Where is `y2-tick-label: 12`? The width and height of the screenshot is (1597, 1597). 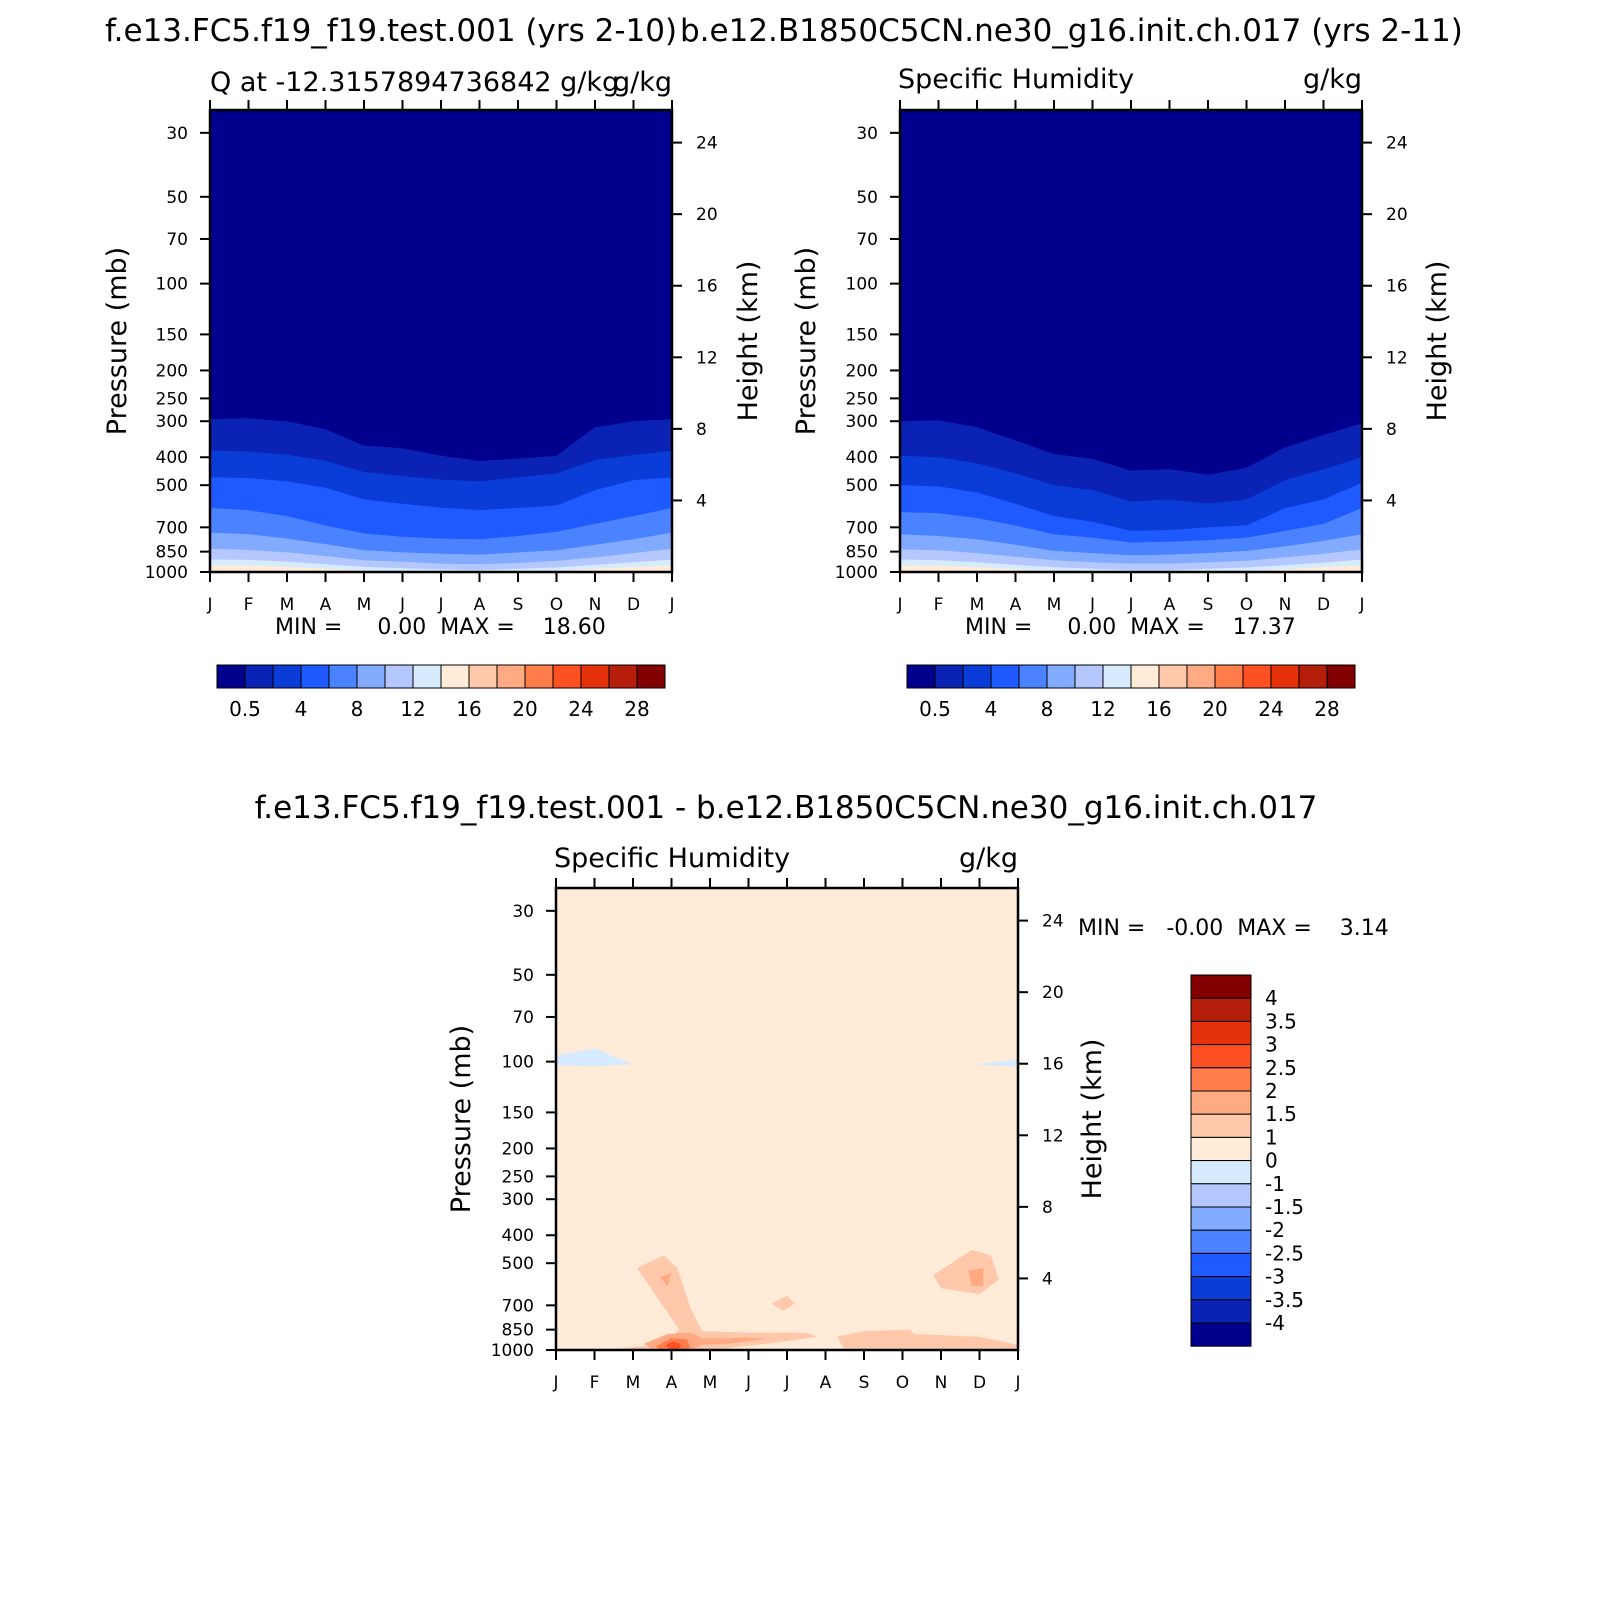 y2-tick-label: 12 is located at coordinates (1397, 358).